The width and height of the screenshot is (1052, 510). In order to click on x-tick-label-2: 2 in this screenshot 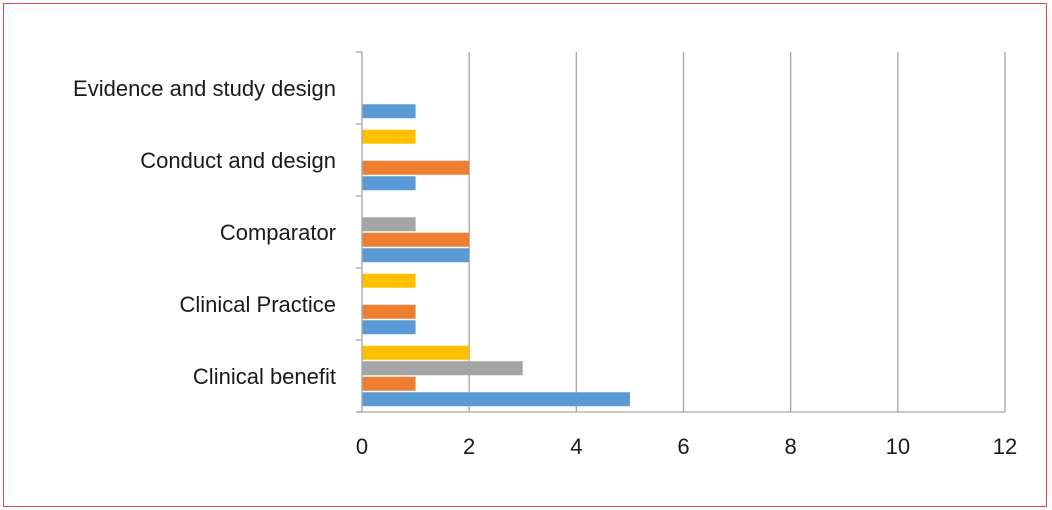, I will do `click(469, 446)`.